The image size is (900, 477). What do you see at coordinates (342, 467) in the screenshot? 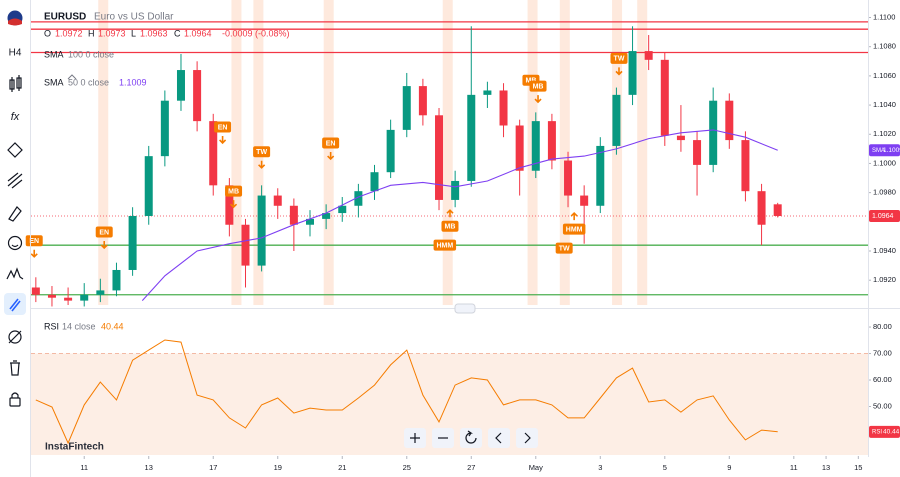
I see `x-tick-label: 21` at bounding box center [342, 467].